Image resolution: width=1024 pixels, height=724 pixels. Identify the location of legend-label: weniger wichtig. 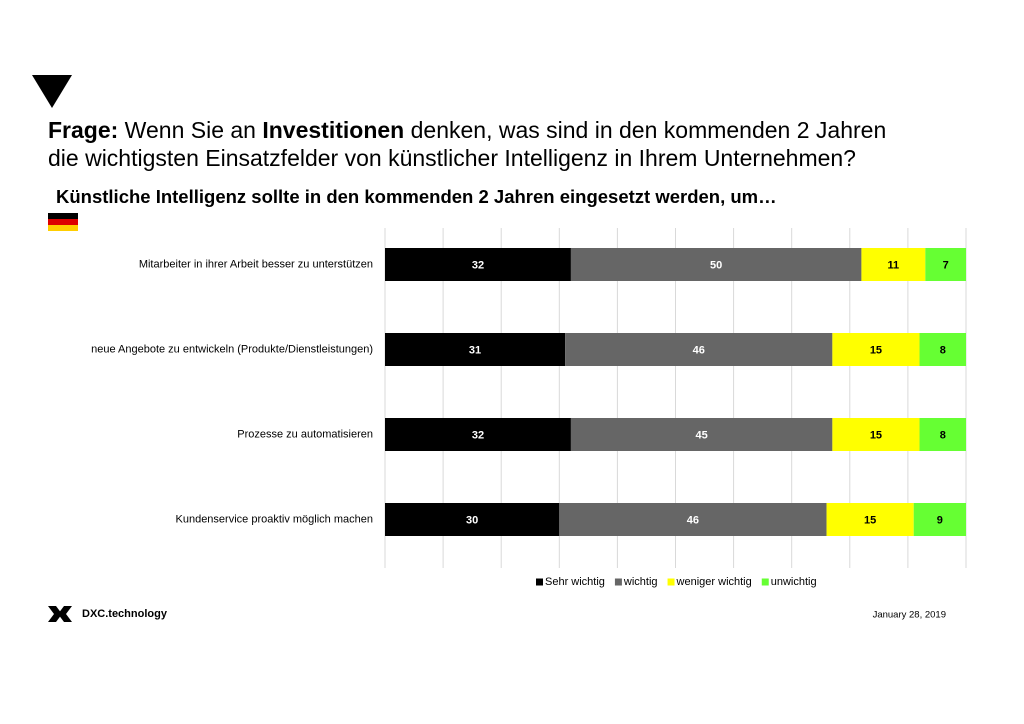
(714, 582).